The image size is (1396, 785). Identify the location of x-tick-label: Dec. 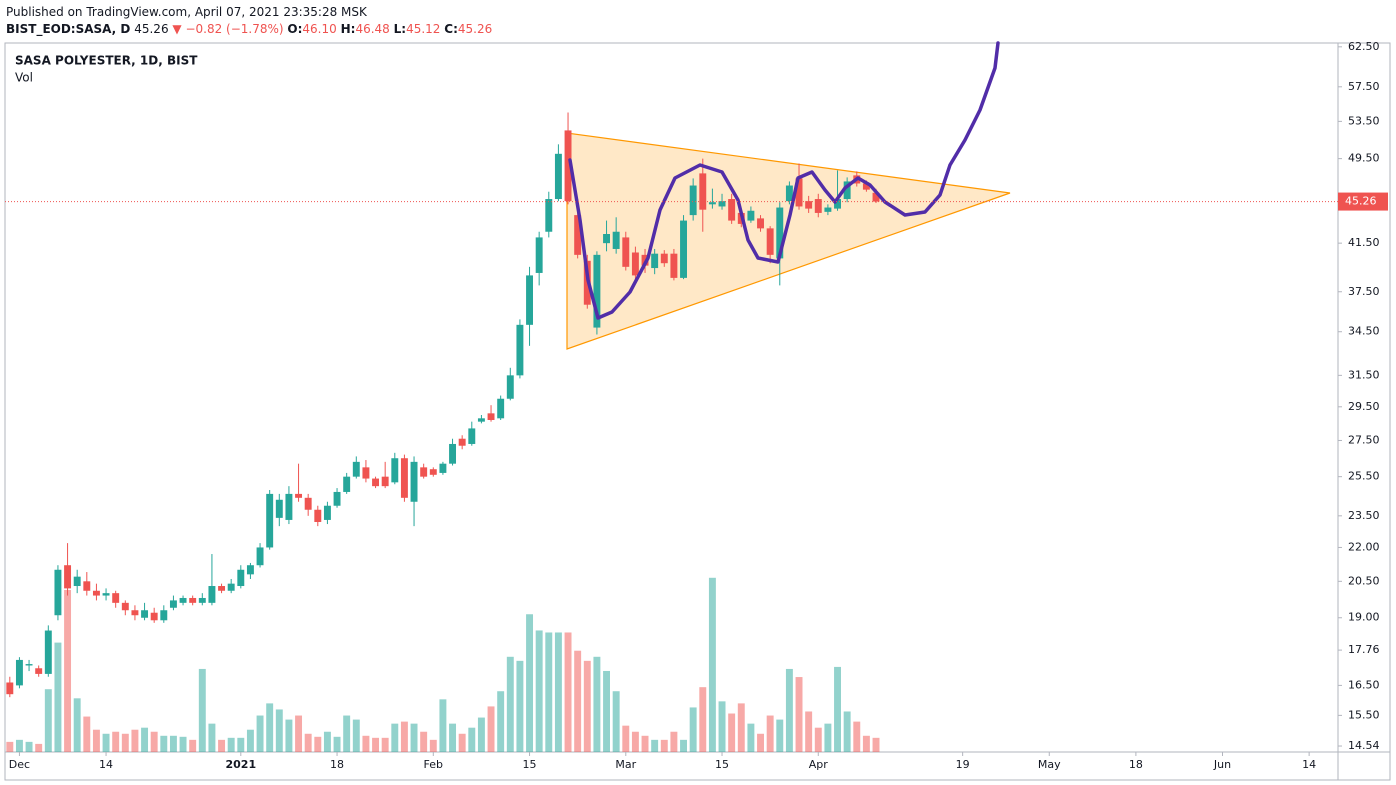
(19, 764).